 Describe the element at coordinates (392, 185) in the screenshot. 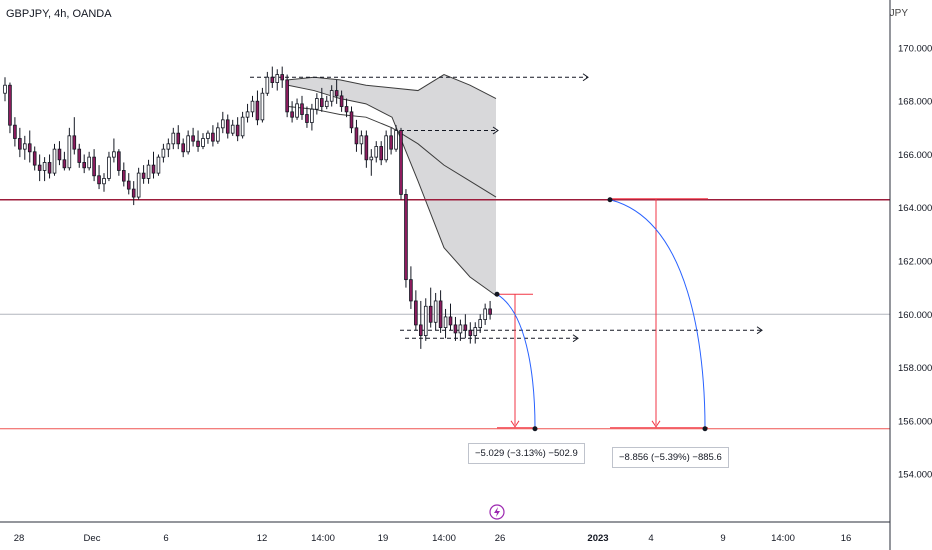

I see `projection-band` at that location.